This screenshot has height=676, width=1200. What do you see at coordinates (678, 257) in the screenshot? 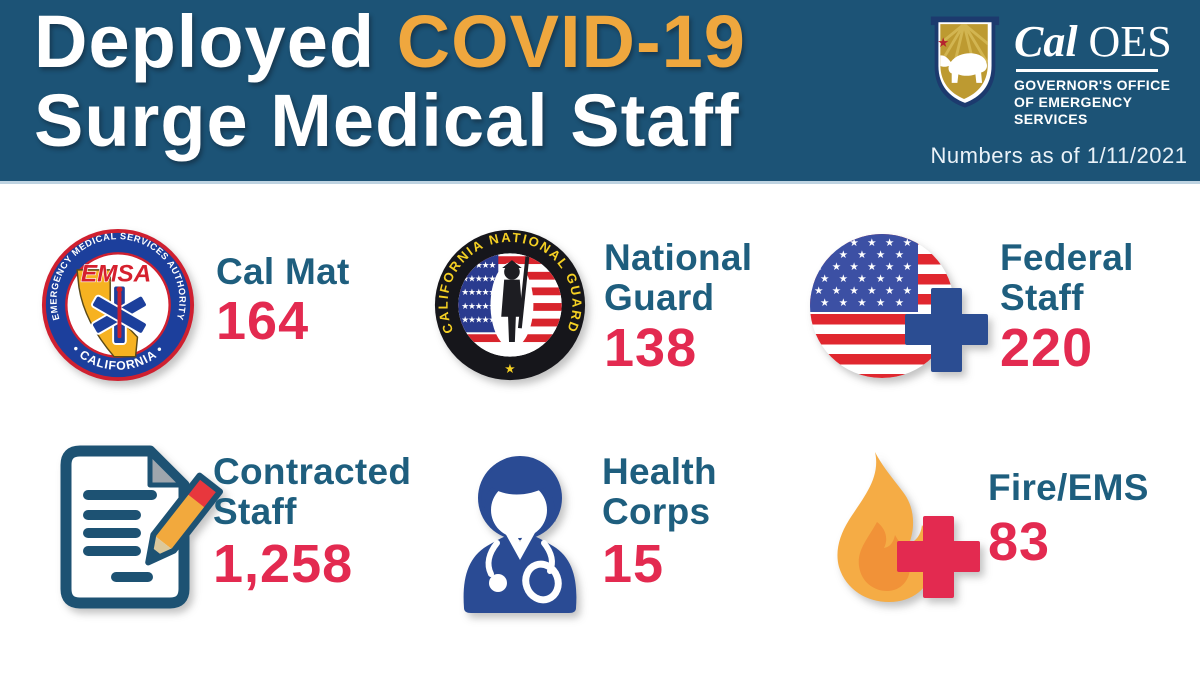
I see `stat-label-line1: National` at bounding box center [678, 257].